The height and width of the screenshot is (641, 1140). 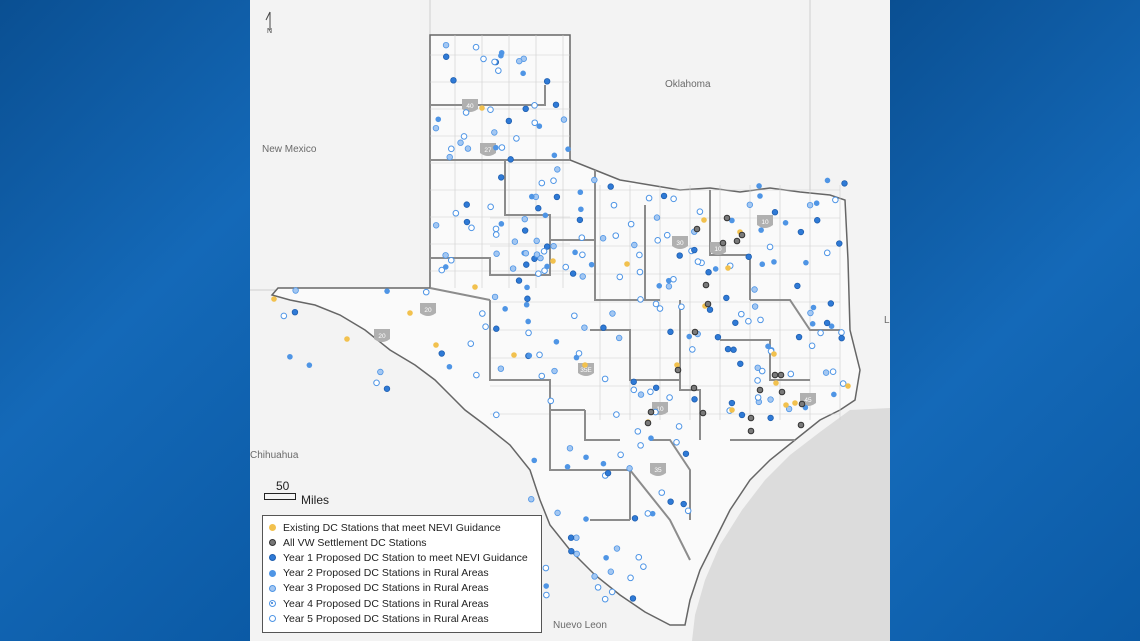 I want to click on svg-text: 20, so click(x=382, y=336).